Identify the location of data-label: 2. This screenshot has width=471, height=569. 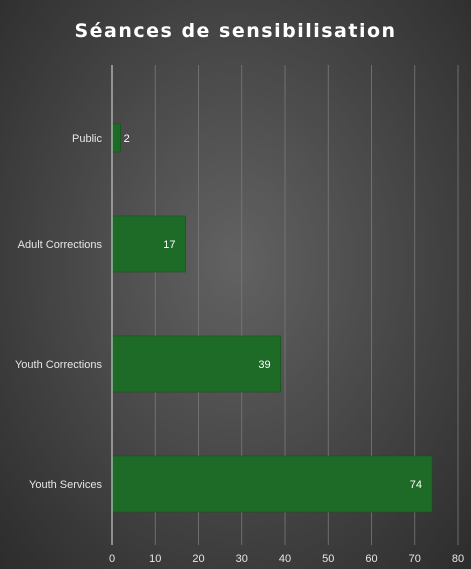
(127, 139).